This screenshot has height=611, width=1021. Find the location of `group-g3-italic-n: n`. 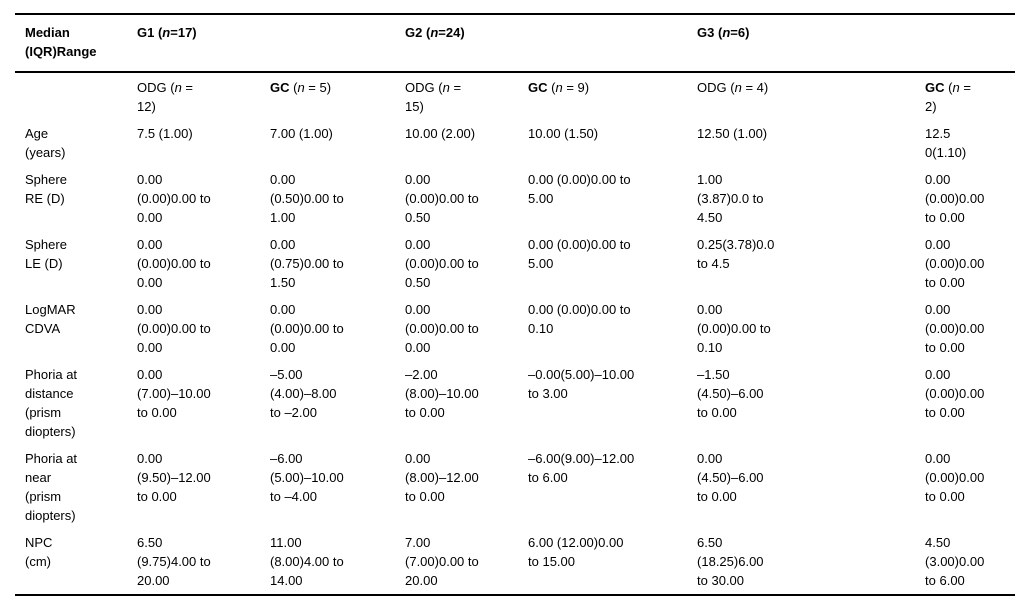

group-g3-italic-n: n is located at coordinates (726, 32).